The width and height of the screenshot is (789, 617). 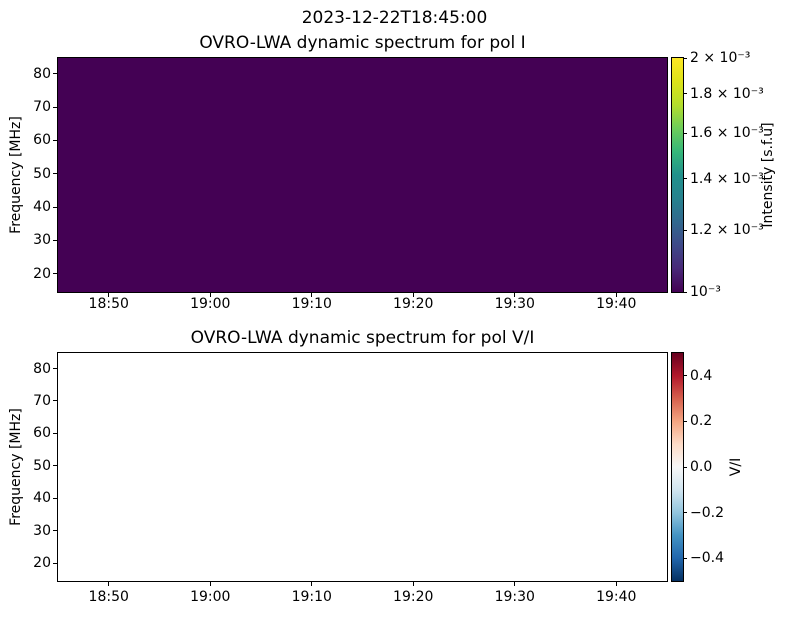 What do you see at coordinates (707, 512) in the screenshot?
I see `colorbar-tick-label: −0.2` at bounding box center [707, 512].